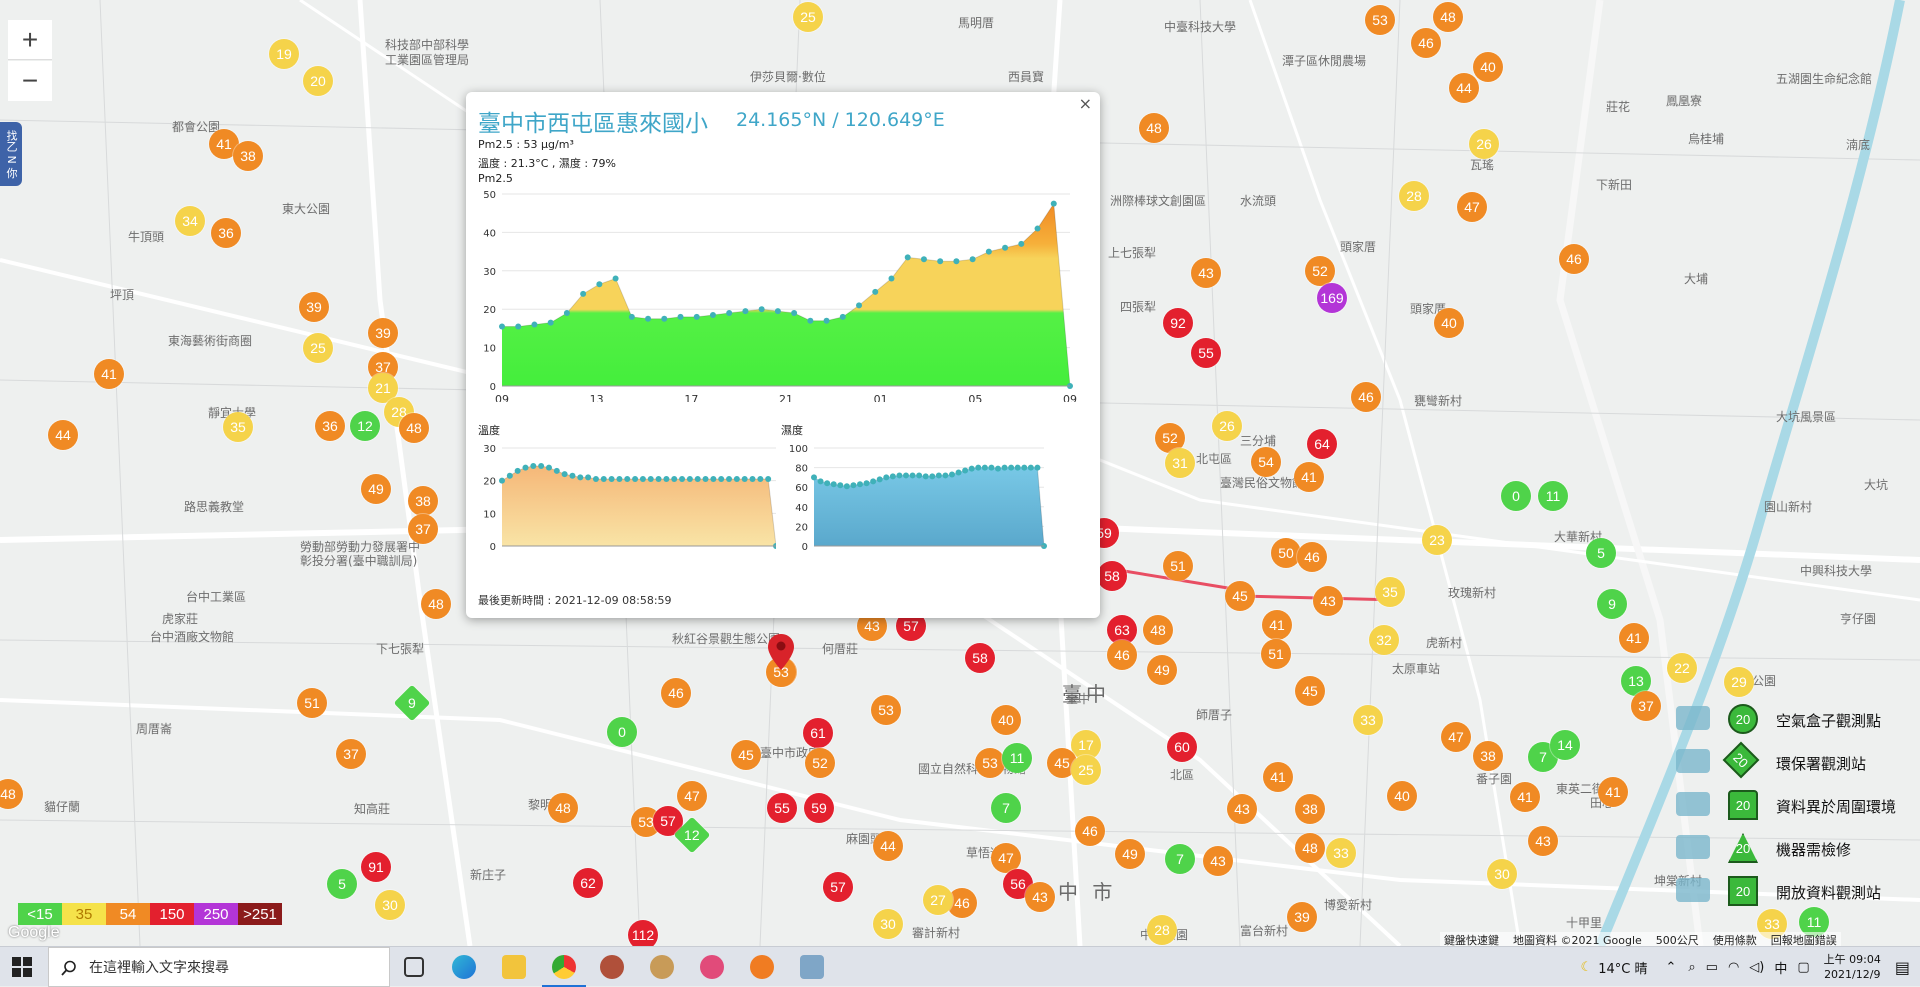  Describe the element at coordinates (1739, 682) in the screenshot. I see `air-quality-marker: 29` at that location.